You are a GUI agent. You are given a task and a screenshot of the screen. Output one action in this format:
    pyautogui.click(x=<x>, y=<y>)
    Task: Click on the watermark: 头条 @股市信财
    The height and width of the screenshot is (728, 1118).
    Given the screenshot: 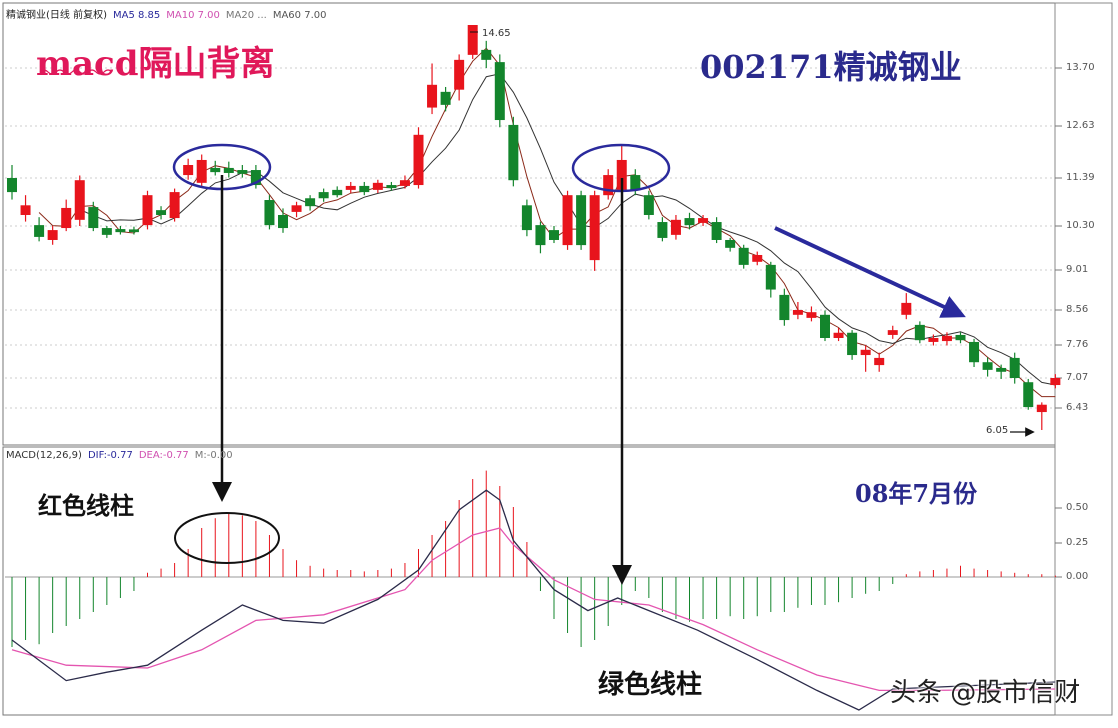 What is the action you would take?
    pyautogui.click(x=985, y=693)
    